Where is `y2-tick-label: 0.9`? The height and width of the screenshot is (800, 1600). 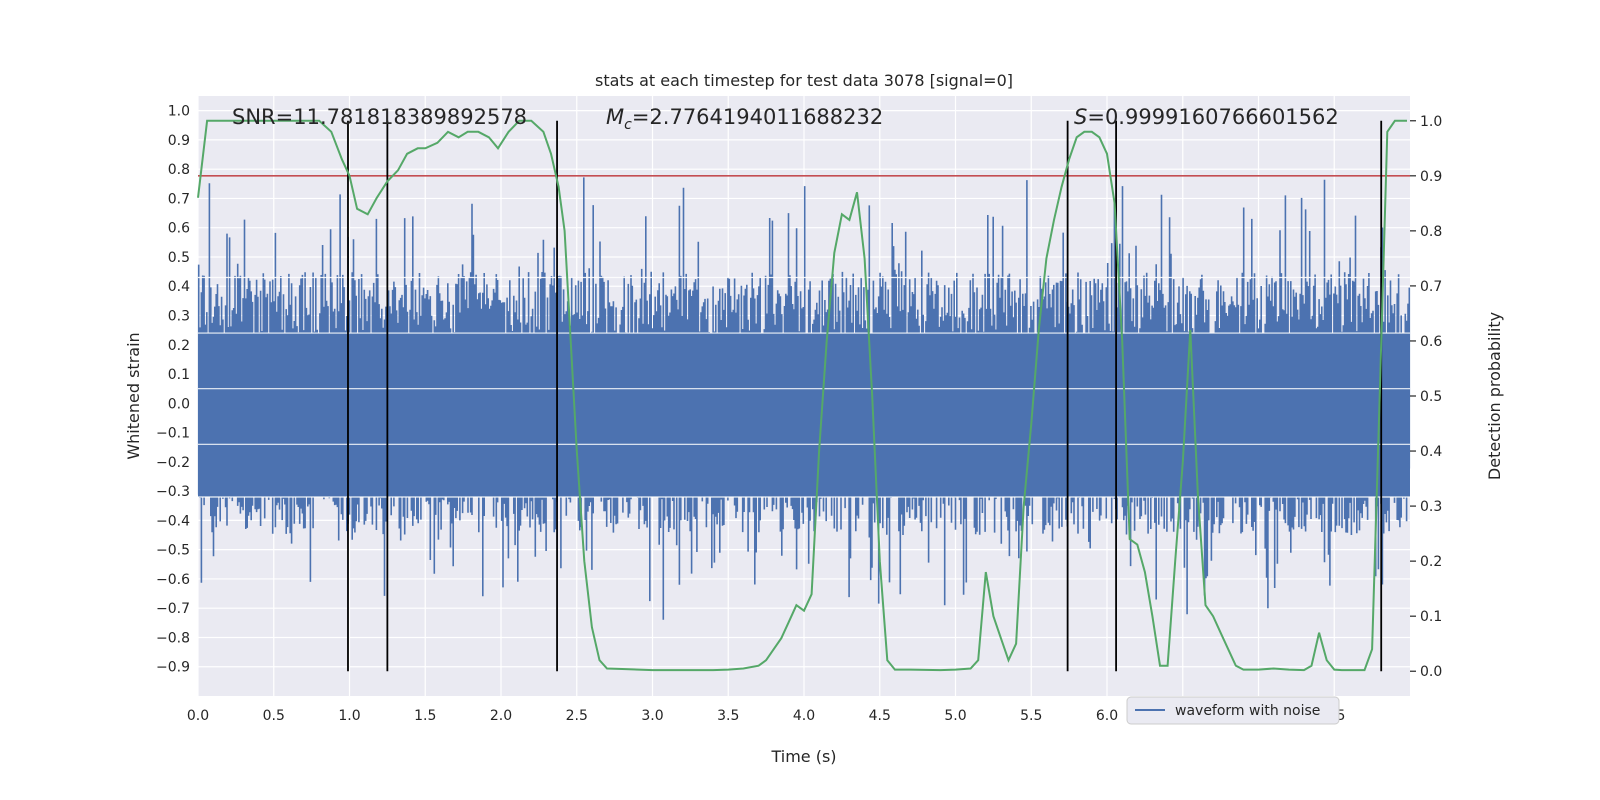
y2-tick-label: 0.9 is located at coordinates (1431, 177).